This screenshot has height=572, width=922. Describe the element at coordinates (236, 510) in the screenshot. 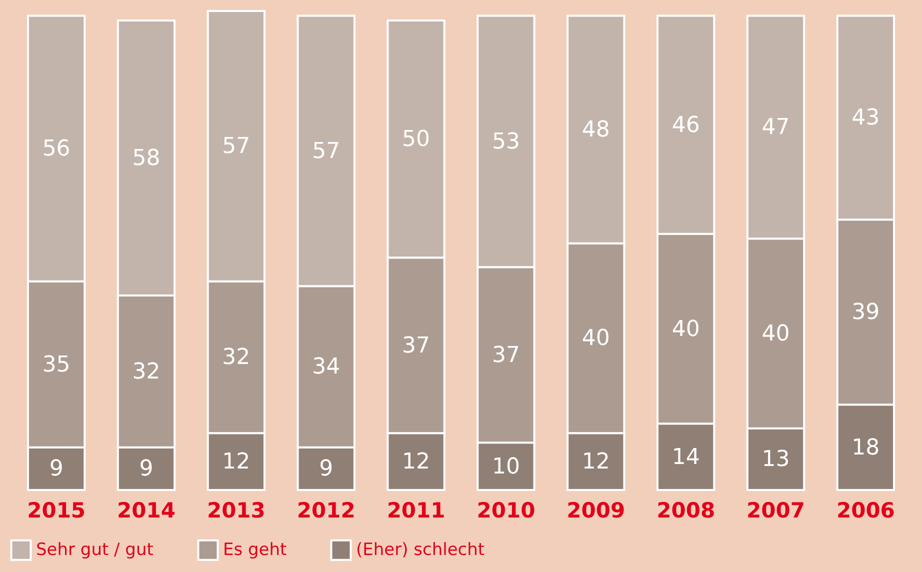

I see `x-tick-label: 2013` at that location.